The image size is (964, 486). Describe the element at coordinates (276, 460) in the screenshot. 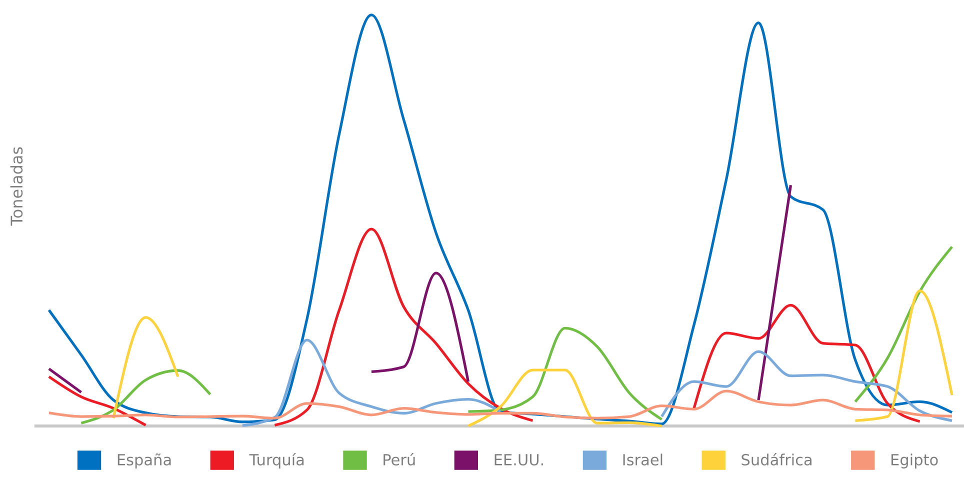

I see `legend-label: Turquía` at that location.